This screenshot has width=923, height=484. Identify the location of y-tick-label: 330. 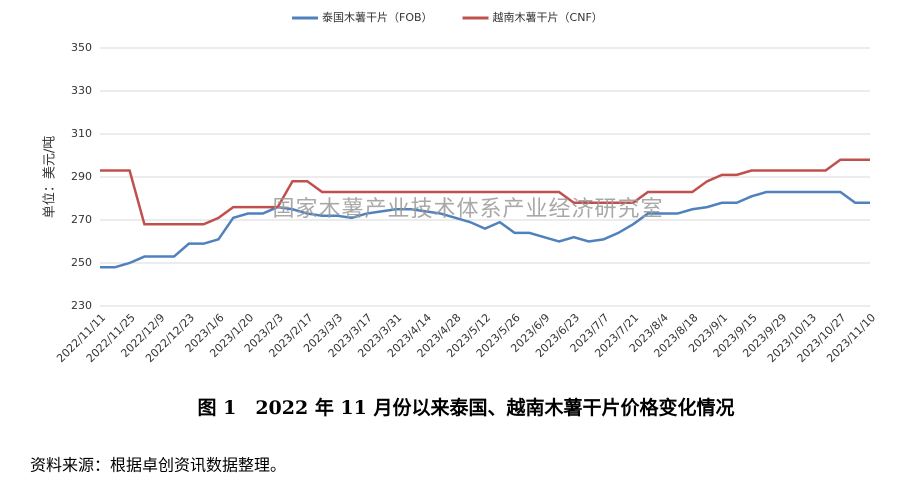
(81, 90).